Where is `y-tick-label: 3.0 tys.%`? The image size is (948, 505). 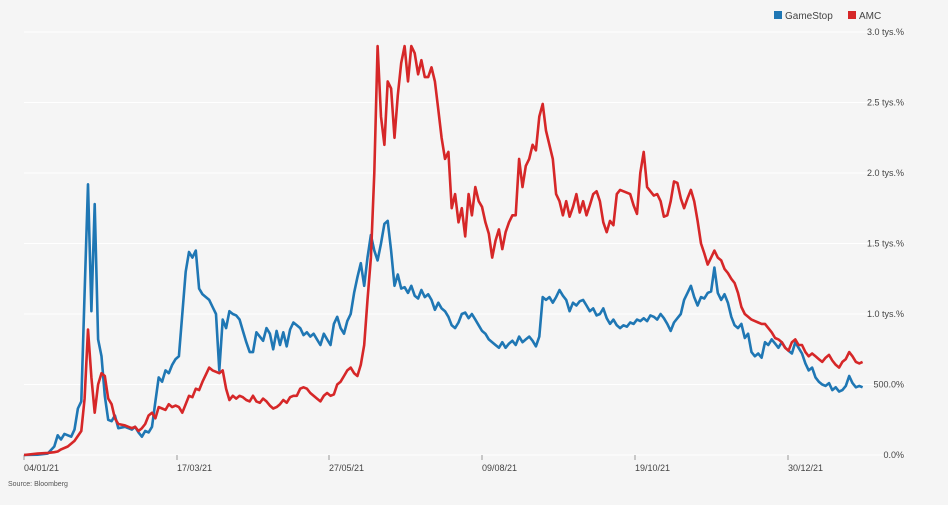
y-tick-label: 3.0 tys.% is located at coordinates (885, 32).